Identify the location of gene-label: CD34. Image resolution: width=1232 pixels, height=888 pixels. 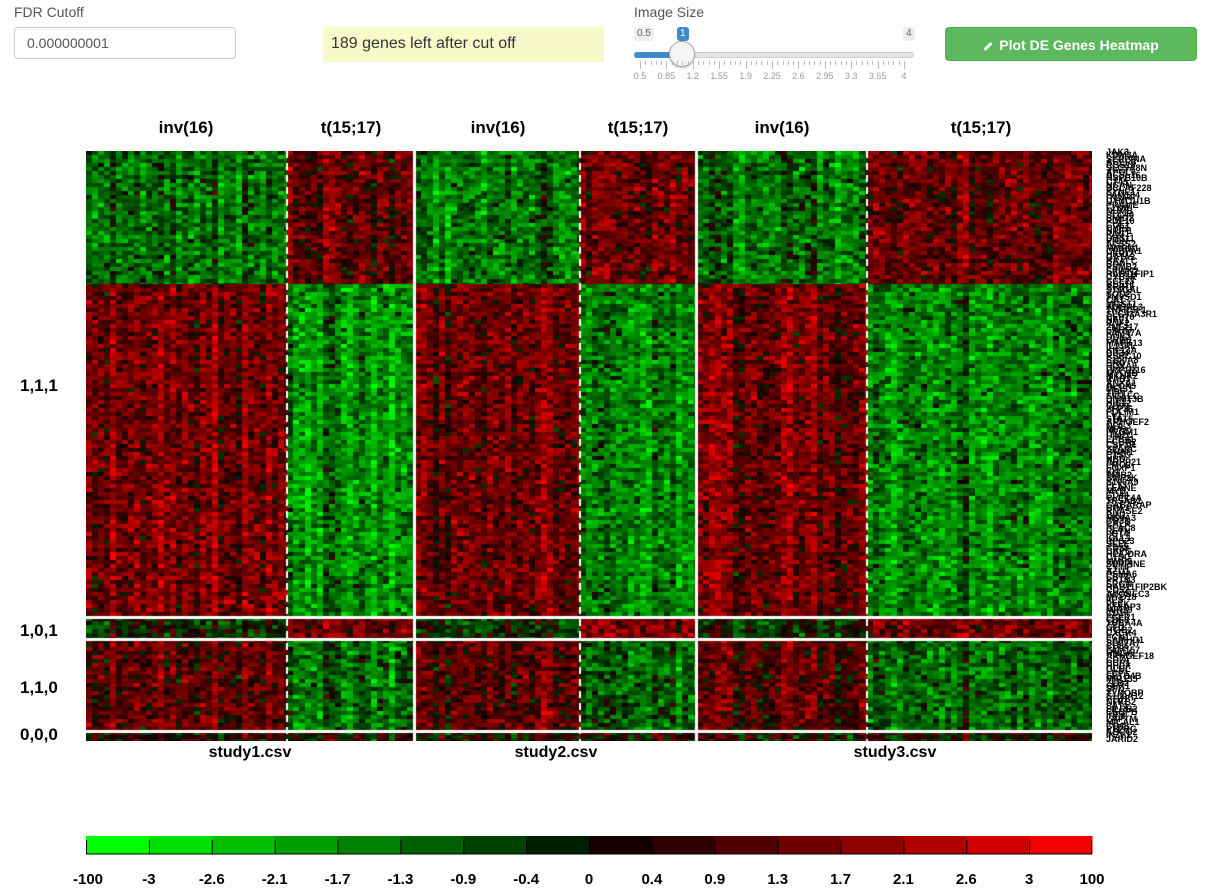
(1118, 353).